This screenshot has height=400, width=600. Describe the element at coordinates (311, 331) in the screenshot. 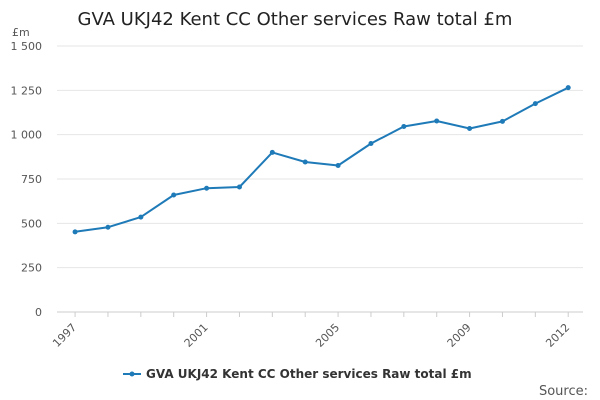

I see `x-axis: 1997 2001 2005 2009 2012` at that location.